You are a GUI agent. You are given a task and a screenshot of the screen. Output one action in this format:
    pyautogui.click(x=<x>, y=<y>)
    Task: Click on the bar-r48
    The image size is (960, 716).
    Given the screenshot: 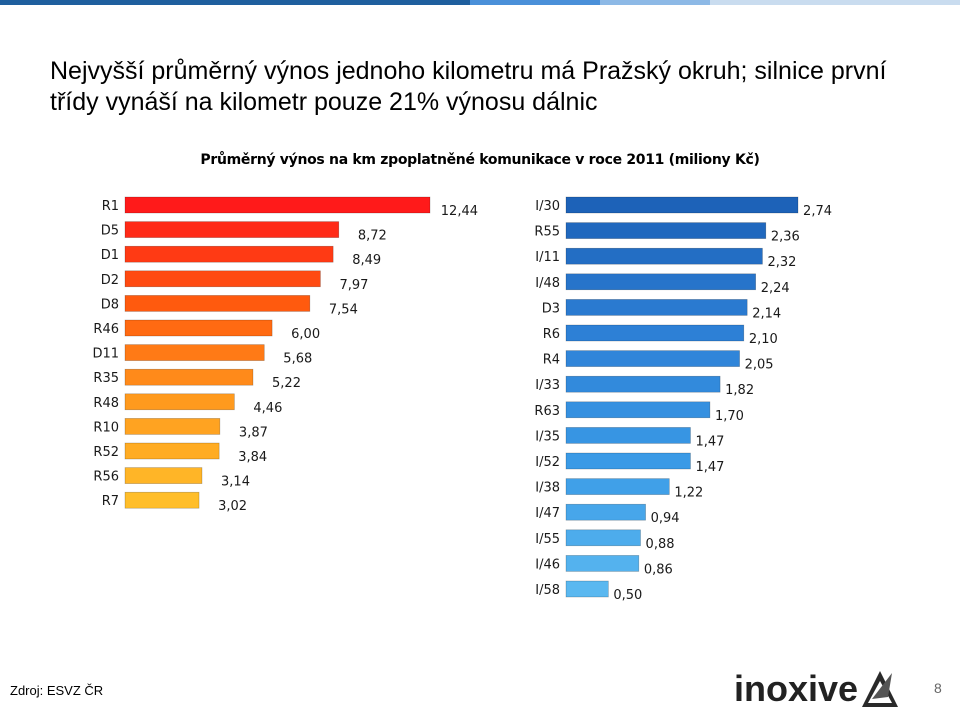 What is the action you would take?
    pyautogui.click(x=179, y=402)
    